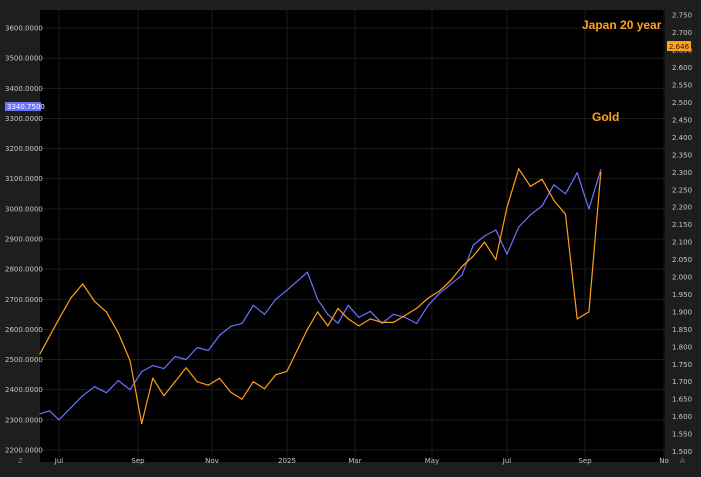  I want to click on right-tick-label: 2.550, so click(682, 86).